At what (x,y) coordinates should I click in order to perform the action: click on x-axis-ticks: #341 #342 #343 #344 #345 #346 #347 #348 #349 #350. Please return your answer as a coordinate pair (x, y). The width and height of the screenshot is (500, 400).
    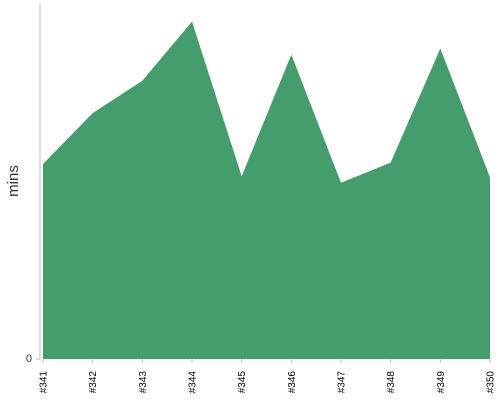
    Looking at the image, I should click on (268, 376).